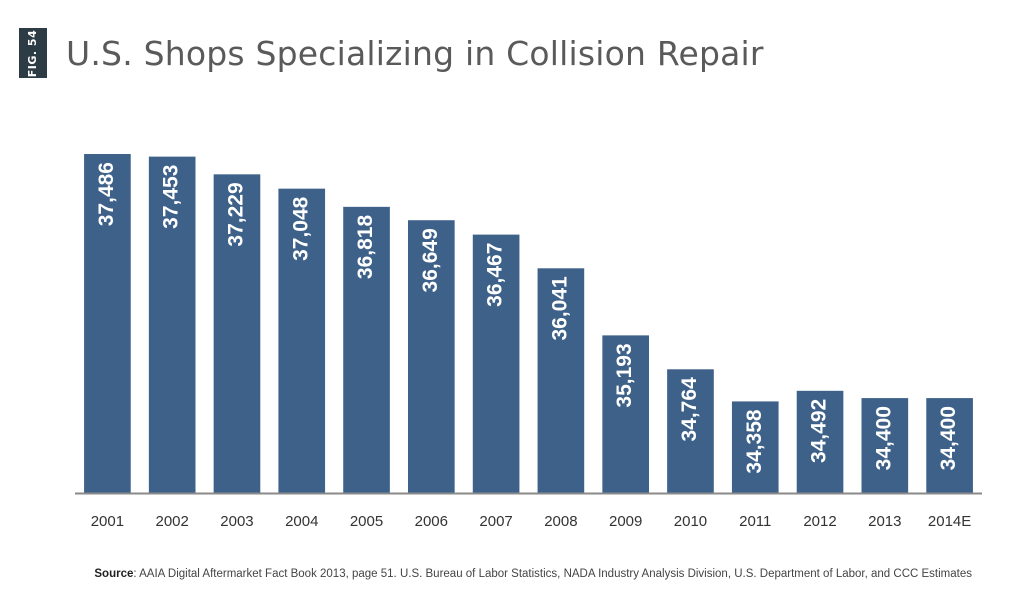  Describe the element at coordinates (884, 521) in the screenshot. I see `x-tick-label: 2013` at that location.